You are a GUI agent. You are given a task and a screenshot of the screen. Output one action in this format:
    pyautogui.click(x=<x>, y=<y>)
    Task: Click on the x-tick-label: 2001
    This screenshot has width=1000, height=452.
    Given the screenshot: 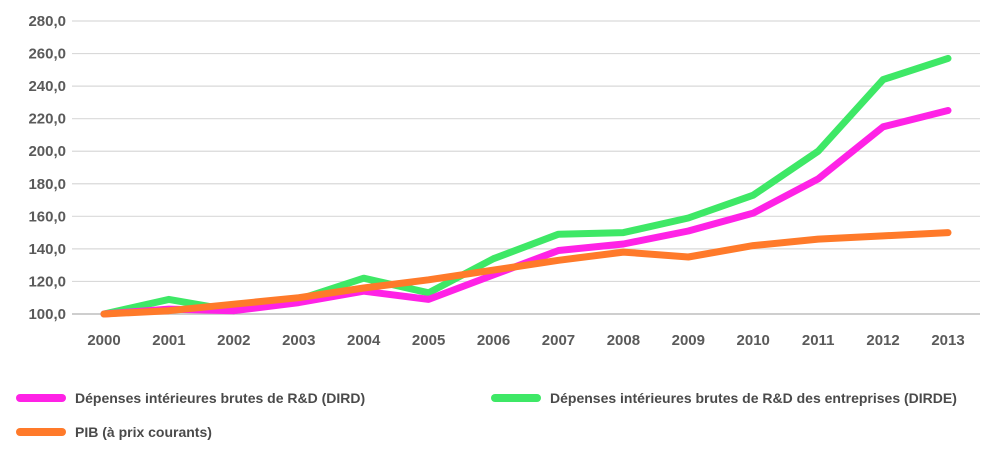 What is the action you would take?
    pyautogui.click(x=168, y=340)
    